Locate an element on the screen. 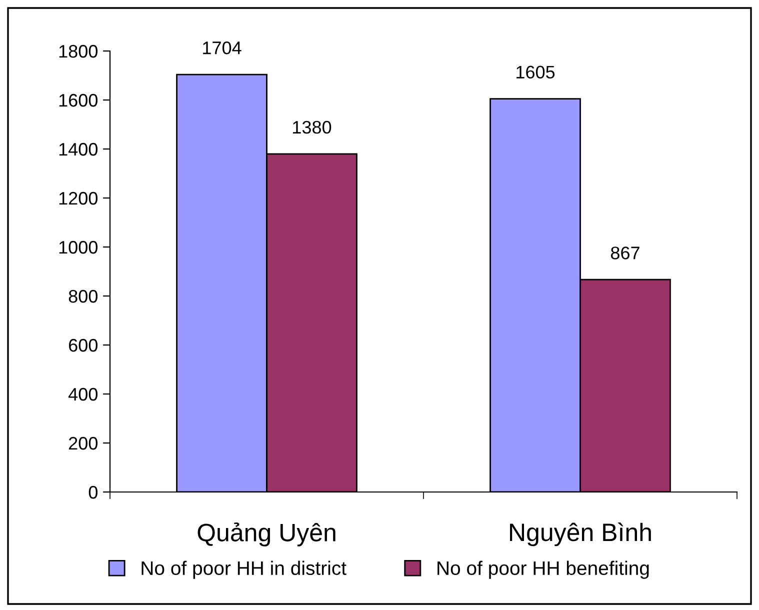 This screenshot has width=759, height=610. data-label: 1605 is located at coordinates (535, 72).